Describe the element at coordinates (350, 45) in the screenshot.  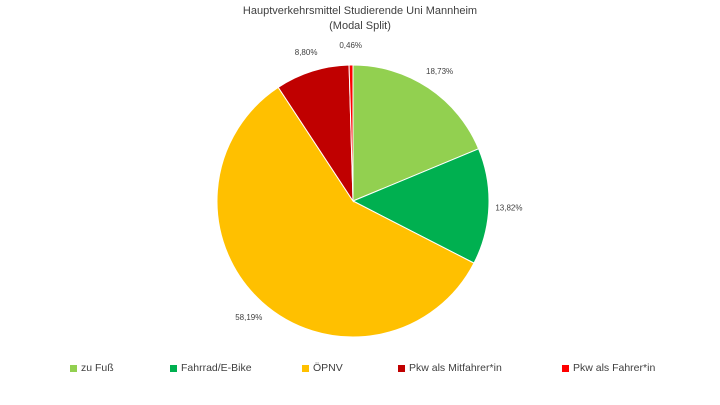
I see `slice-value-label: 0,46%` at that location.